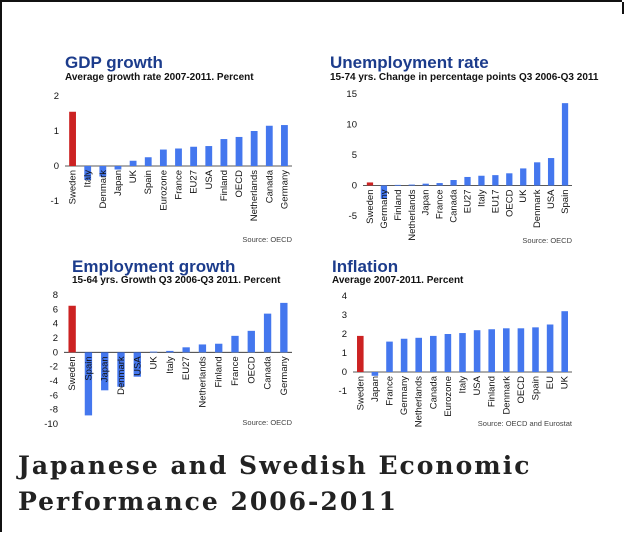  What do you see at coordinates (409, 62) in the screenshot?
I see `chart-title: Unemployment rate` at bounding box center [409, 62].